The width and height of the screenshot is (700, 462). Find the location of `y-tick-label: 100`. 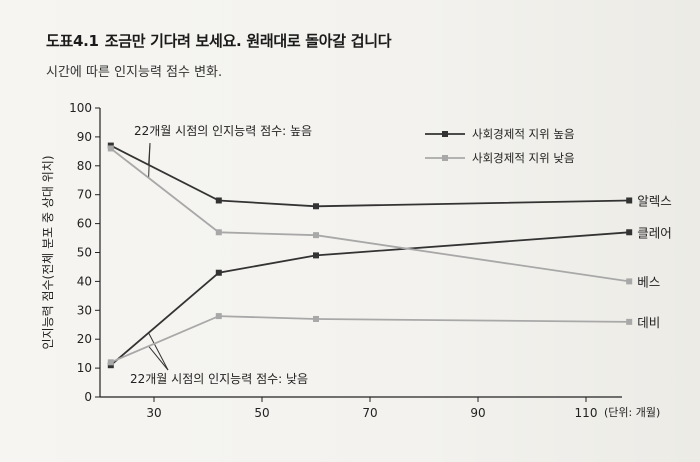

y-tick-label: 100 is located at coordinates (80, 108).